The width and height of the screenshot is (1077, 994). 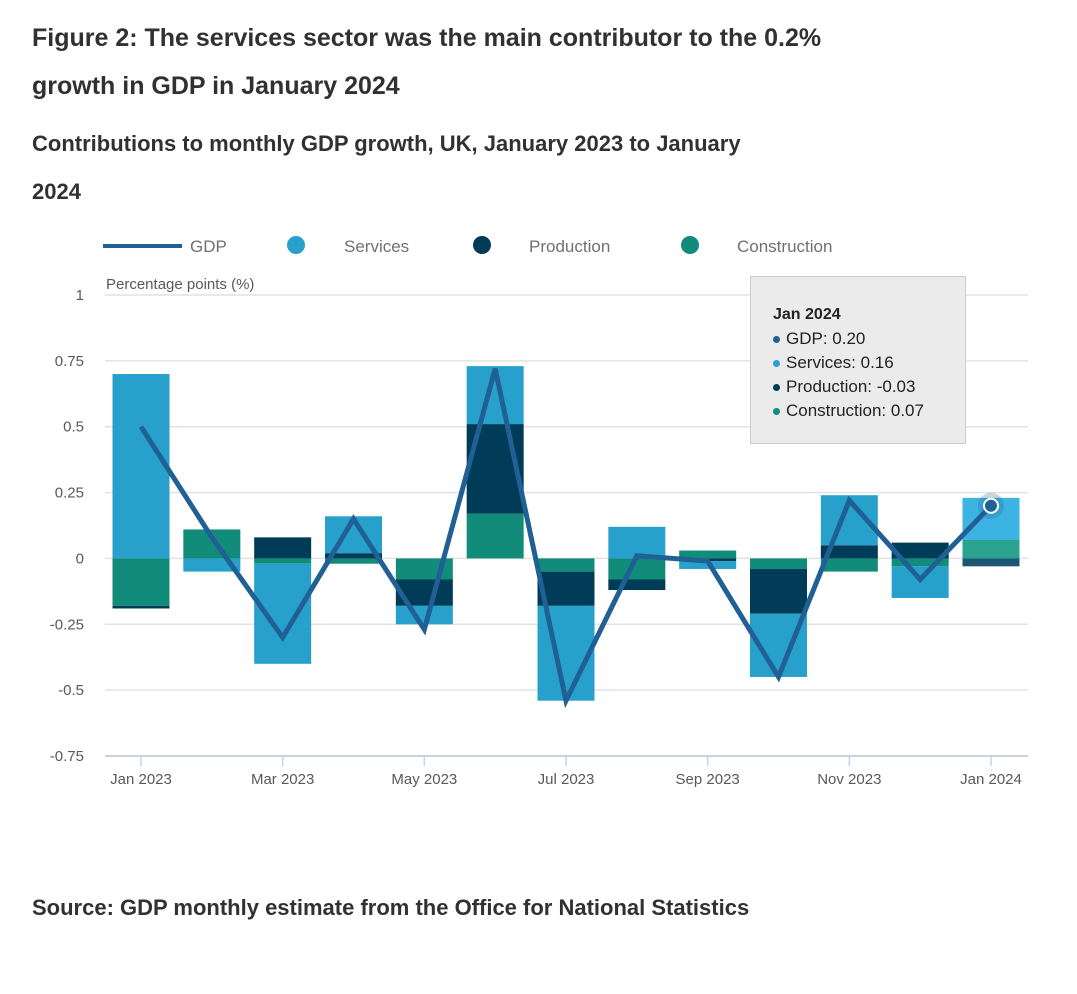 What do you see at coordinates (776, 339) in the screenshot?
I see `gdp-dot-icon` at bounding box center [776, 339].